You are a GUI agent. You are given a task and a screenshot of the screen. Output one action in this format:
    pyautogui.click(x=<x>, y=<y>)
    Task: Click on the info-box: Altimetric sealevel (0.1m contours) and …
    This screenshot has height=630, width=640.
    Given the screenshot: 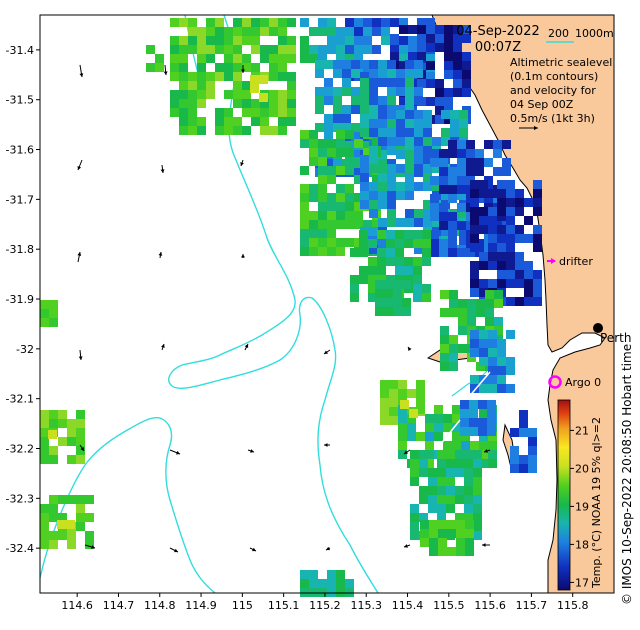 What is the action you would take?
    pyautogui.click(x=561, y=93)
    